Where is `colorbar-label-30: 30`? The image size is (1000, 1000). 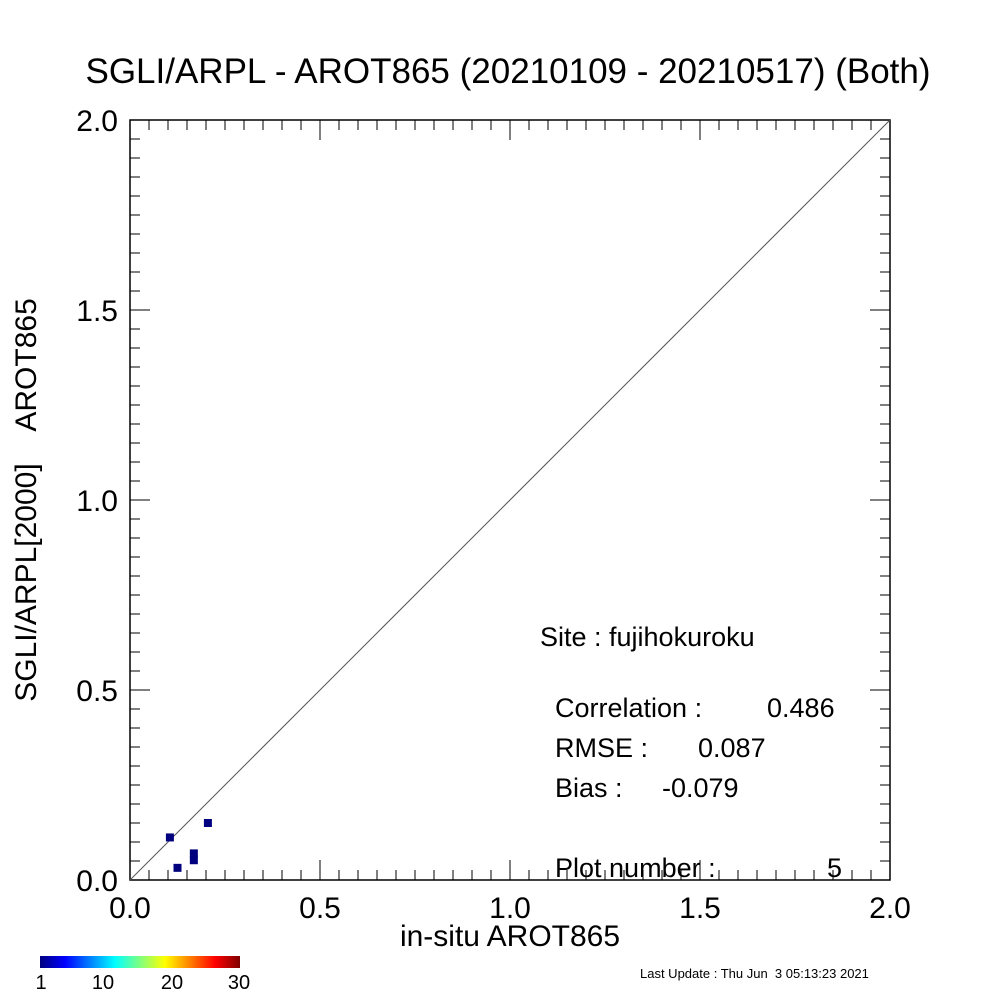
colorbar-label-30: 30 is located at coordinates (239, 983).